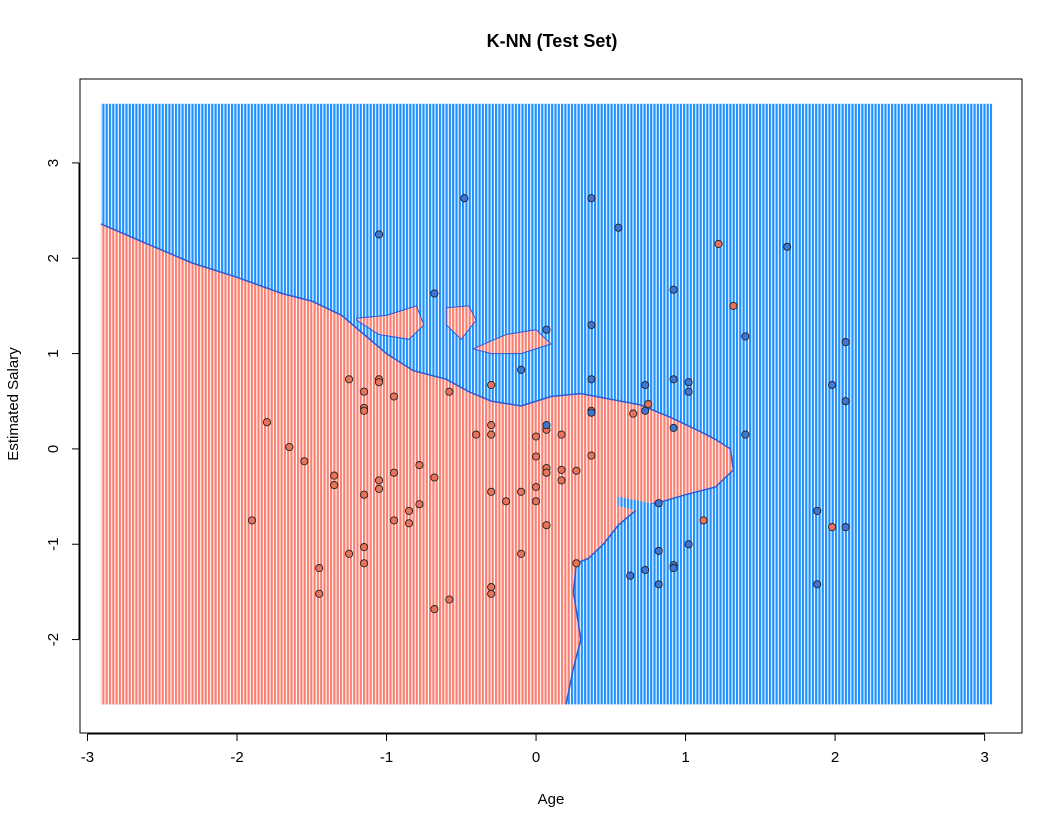 This screenshot has width=1064, height=828. What do you see at coordinates (552, 41) in the screenshot?
I see `chart-title: K-NN (Test Set)` at bounding box center [552, 41].